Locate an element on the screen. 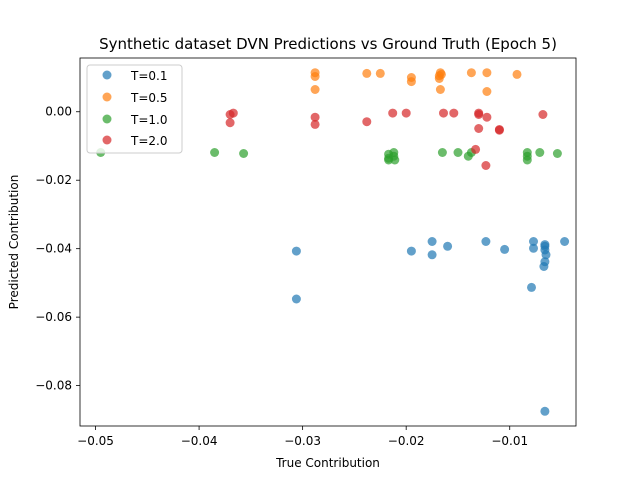  legend-marker-t01 is located at coordinates (107, 75).